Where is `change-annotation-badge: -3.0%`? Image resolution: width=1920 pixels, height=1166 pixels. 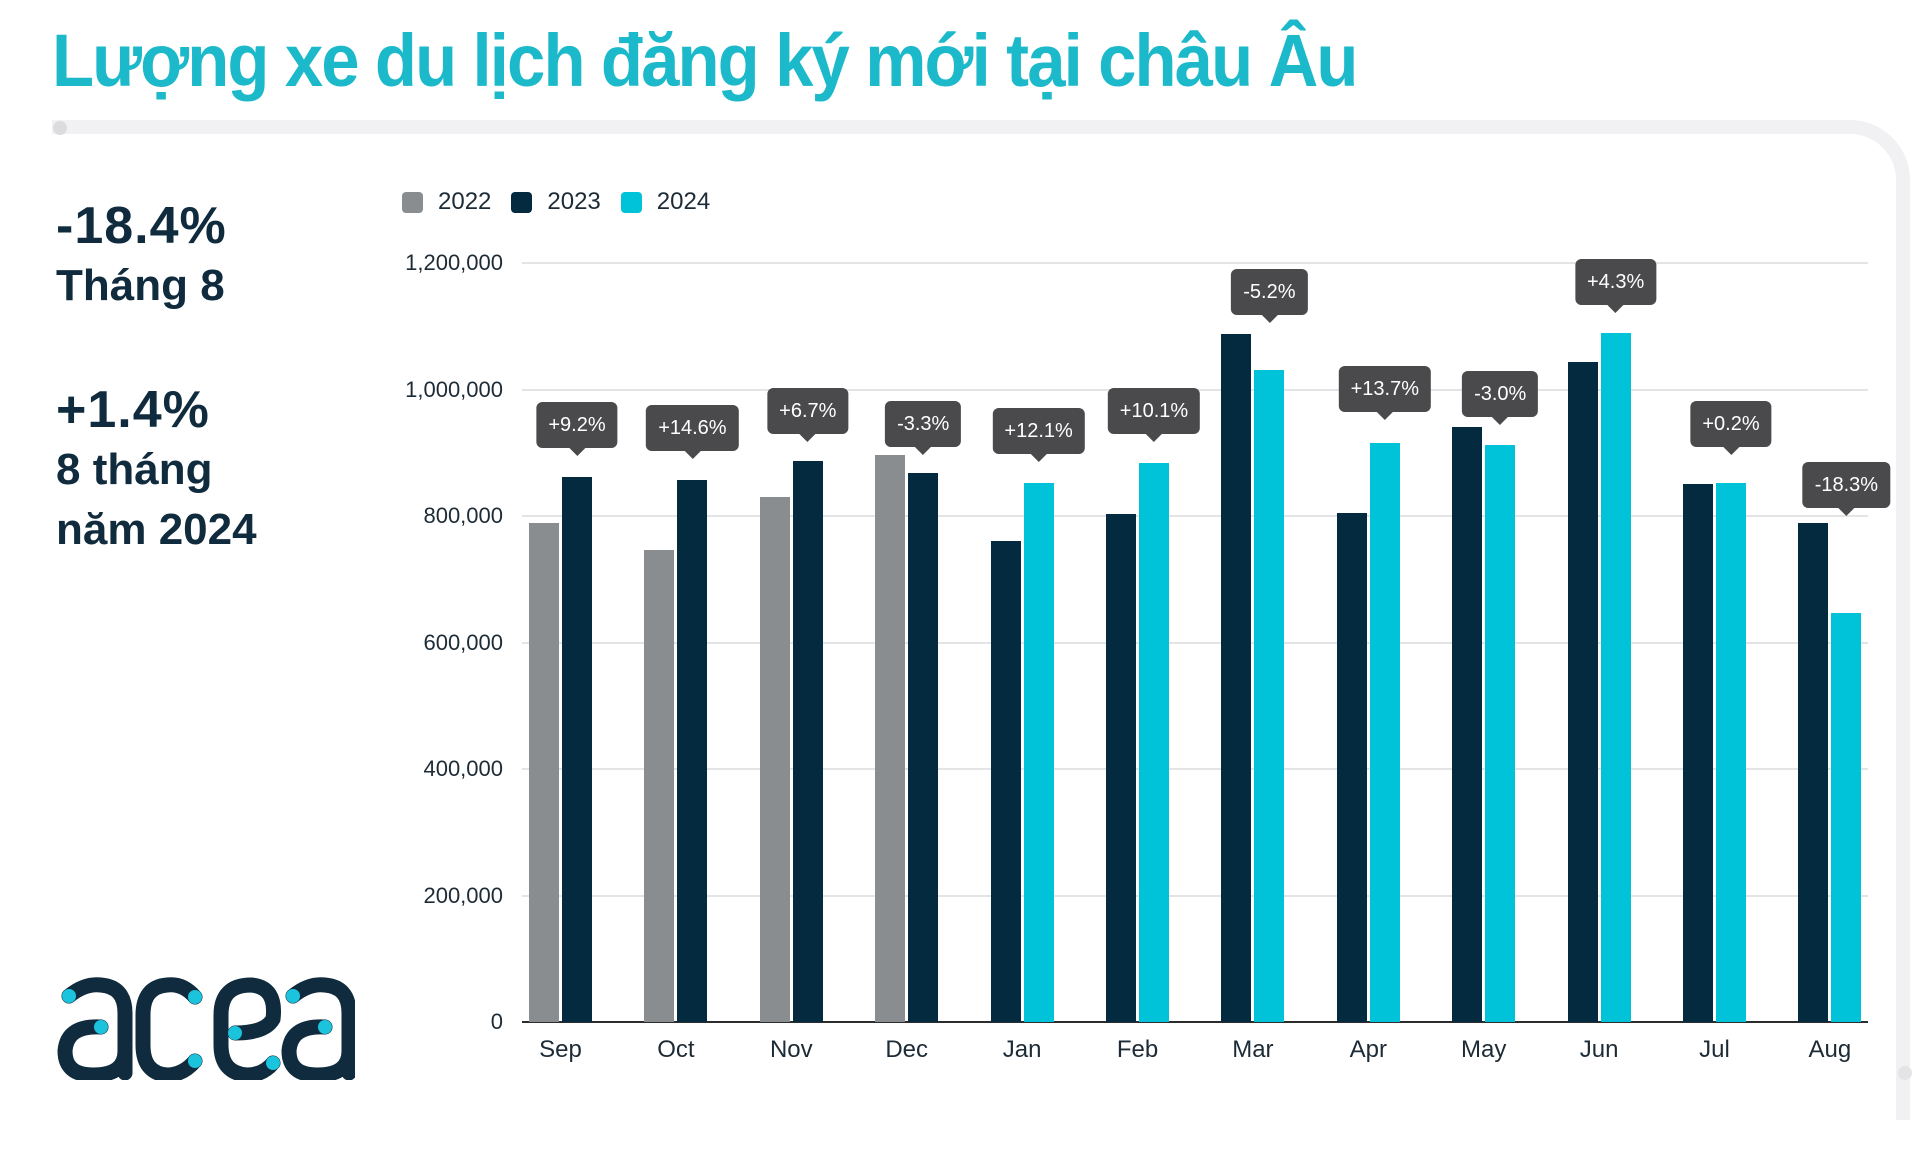
change-annotation-badge: -3.0% is located at coordinates (1500, 398).